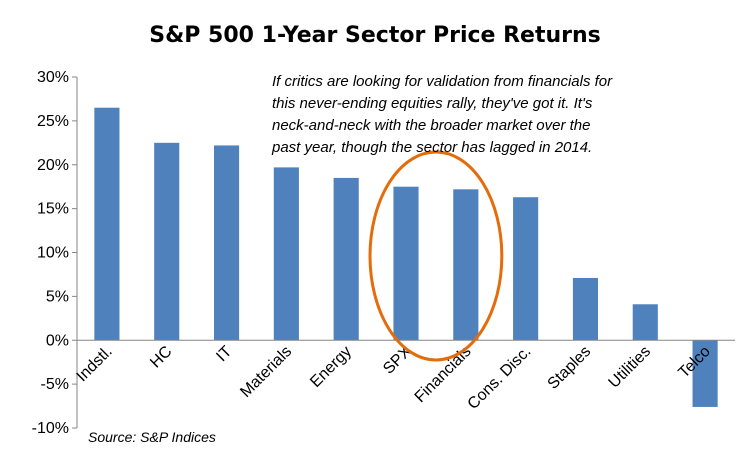 The image size is (750, 451). I want to click on bar-staples, so click(585, 309).